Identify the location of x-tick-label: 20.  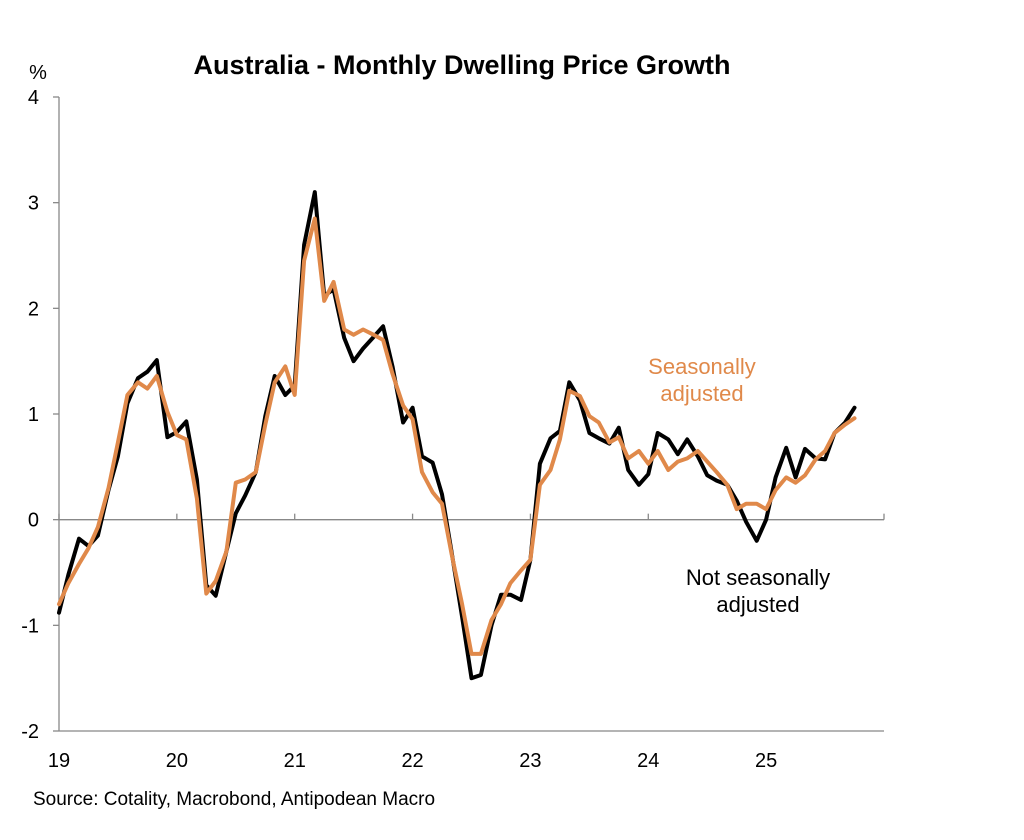
(177, 761).